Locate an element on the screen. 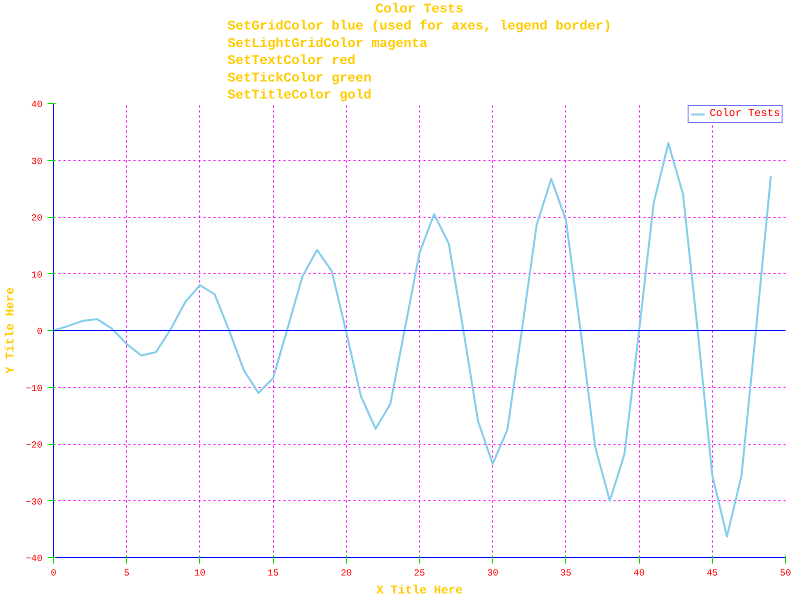  y-tick-label: −40 is located at coordinates (34, 558).